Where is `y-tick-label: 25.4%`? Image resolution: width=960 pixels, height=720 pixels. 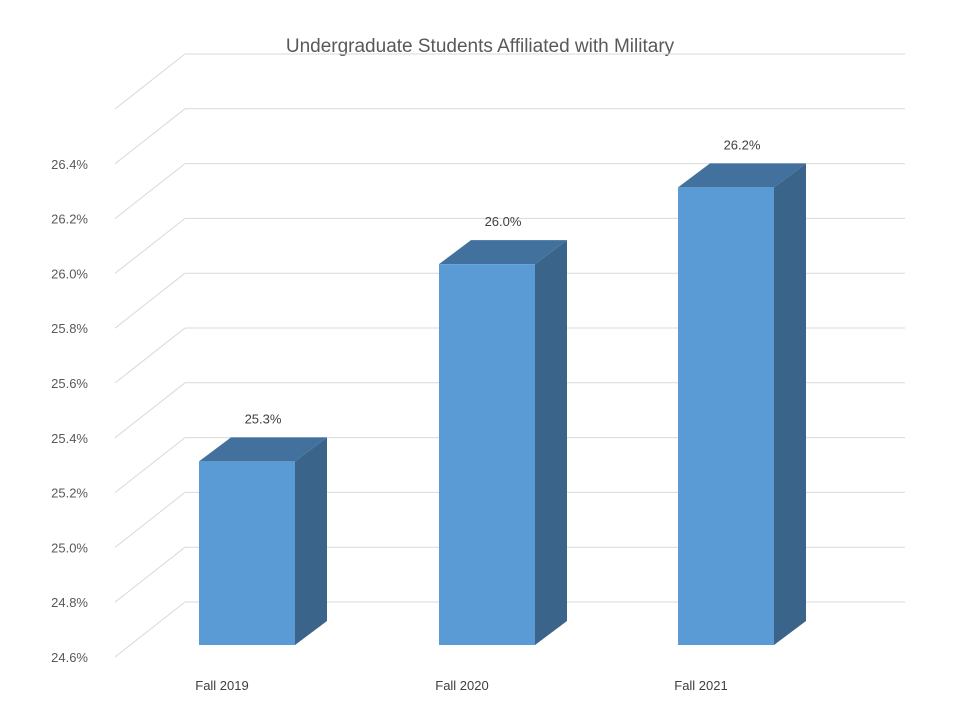 y-tick-label: 25.4% is located at coordinates (69, 438).